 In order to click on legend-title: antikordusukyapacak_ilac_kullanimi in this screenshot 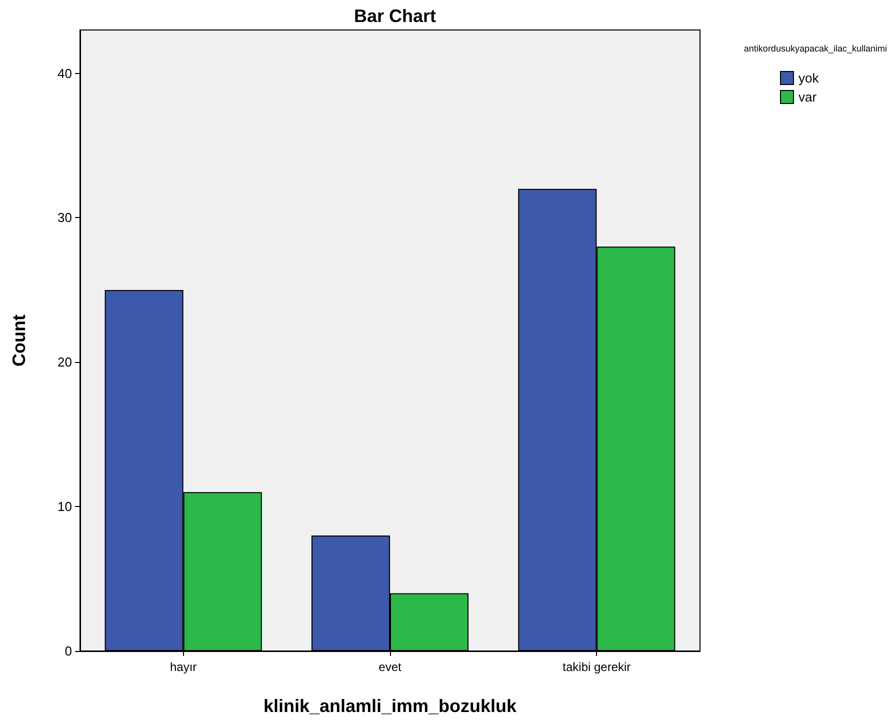, I will do `click(815, 49)`.